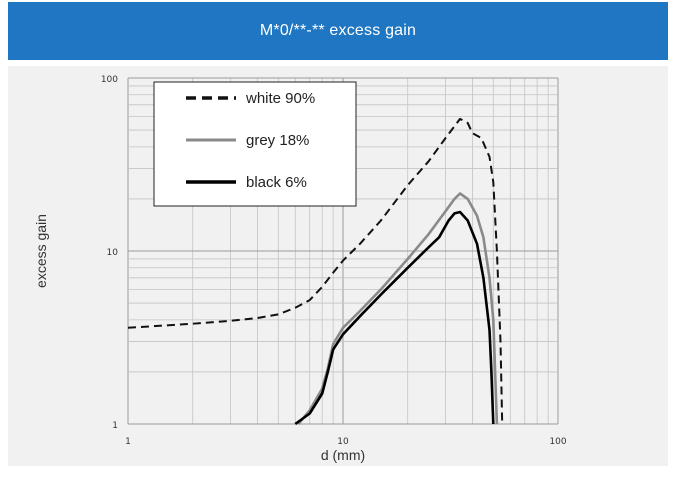 This screenshot has width=676, height=486. What do you see at coordinates (394, 318) in the screenshot?
I see `series-line-black` at bounding box center [394, 318].